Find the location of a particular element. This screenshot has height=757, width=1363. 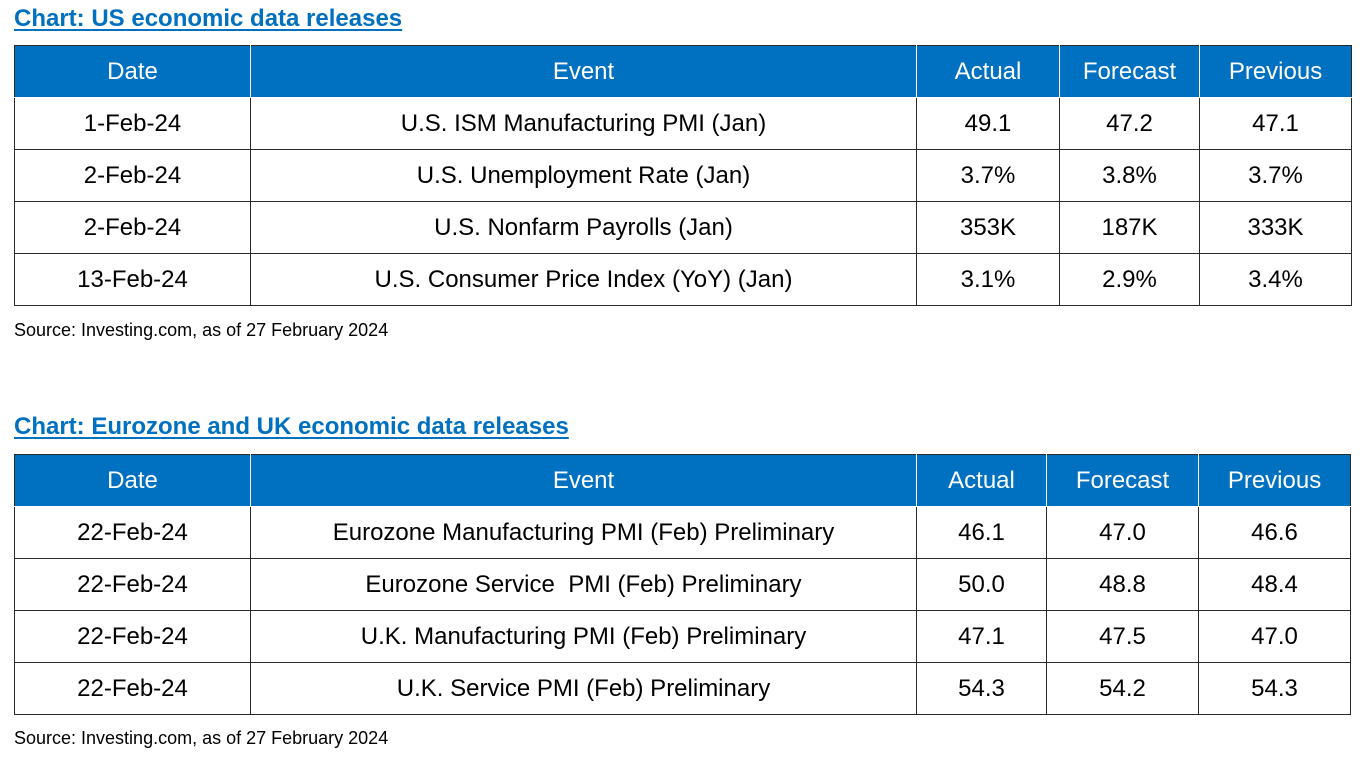

cell-event: U.S. Nonfarm Payrolls (Jan) is located at coordinates (583, 227).